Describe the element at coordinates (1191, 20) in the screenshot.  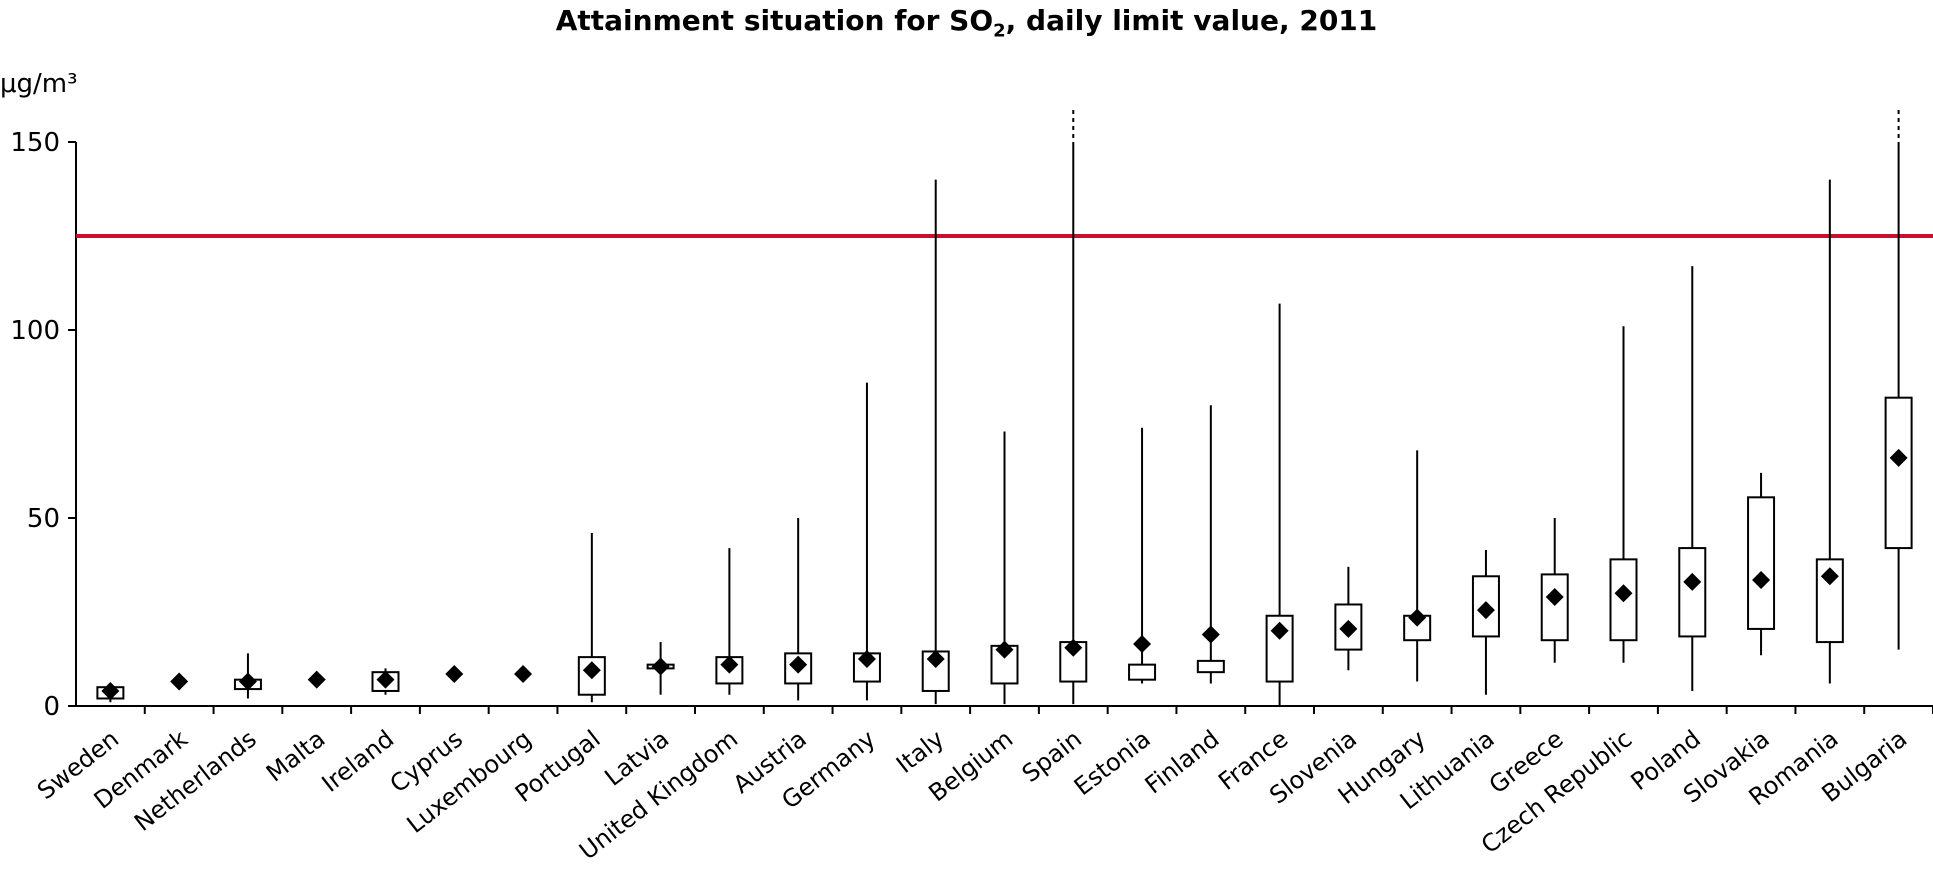
I see `title-rest: , daily limit value, 2011` at that location.